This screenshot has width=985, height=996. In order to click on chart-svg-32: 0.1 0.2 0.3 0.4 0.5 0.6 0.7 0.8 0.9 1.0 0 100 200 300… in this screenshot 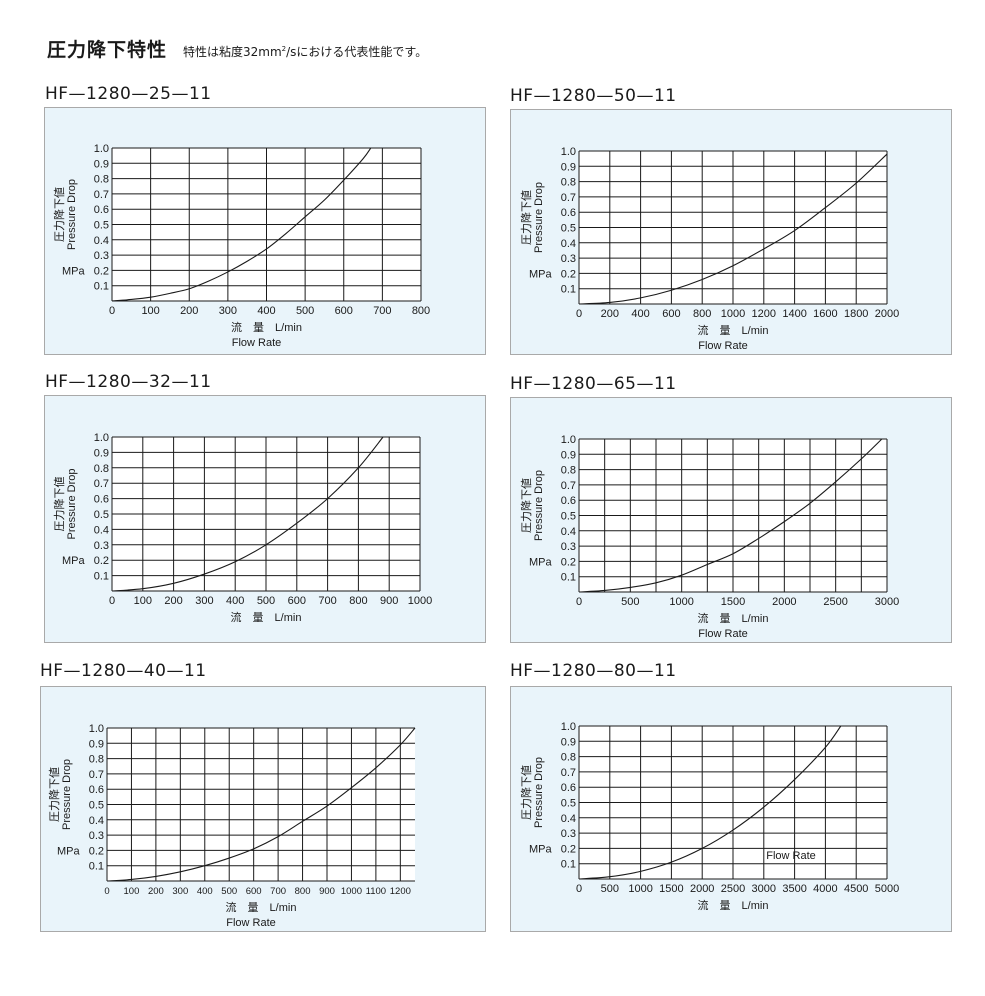, I will do `click(242, 528)`.